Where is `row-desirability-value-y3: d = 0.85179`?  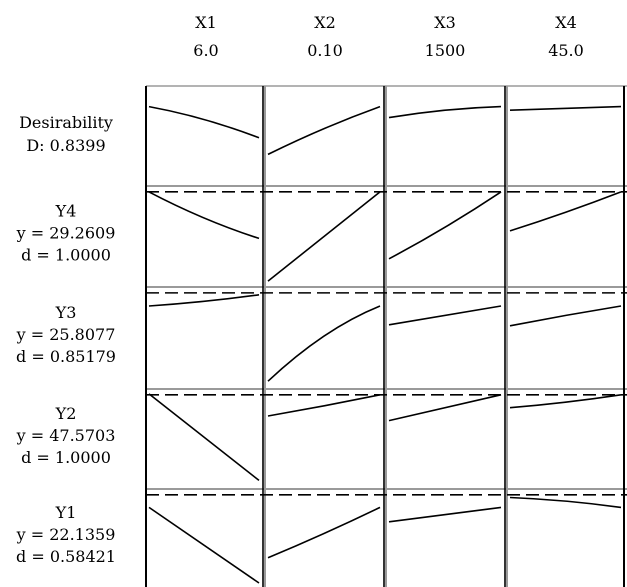 row-desirability-value-y3: d = 0.85179 is located at coordinates (66, 356).